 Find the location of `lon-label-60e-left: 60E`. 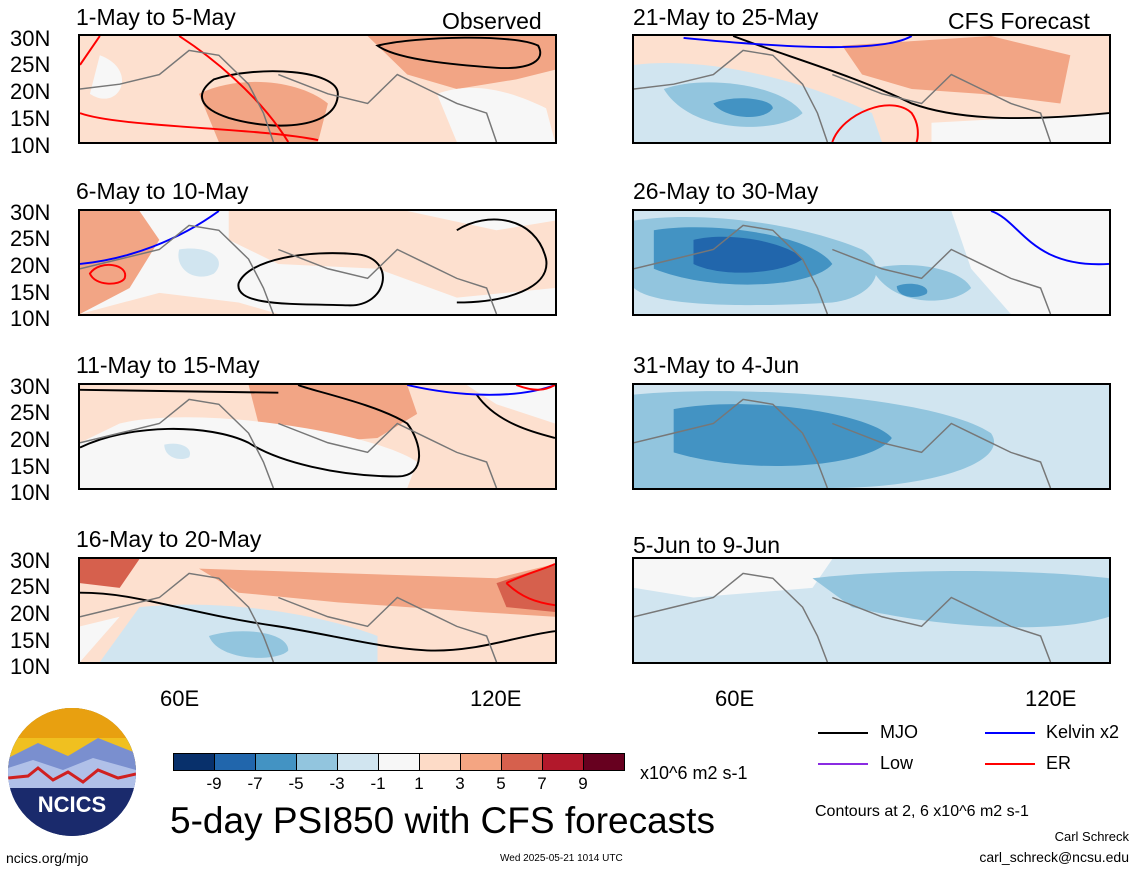

lon-label-60e-left: 60E is located at coordinates (180, 698).